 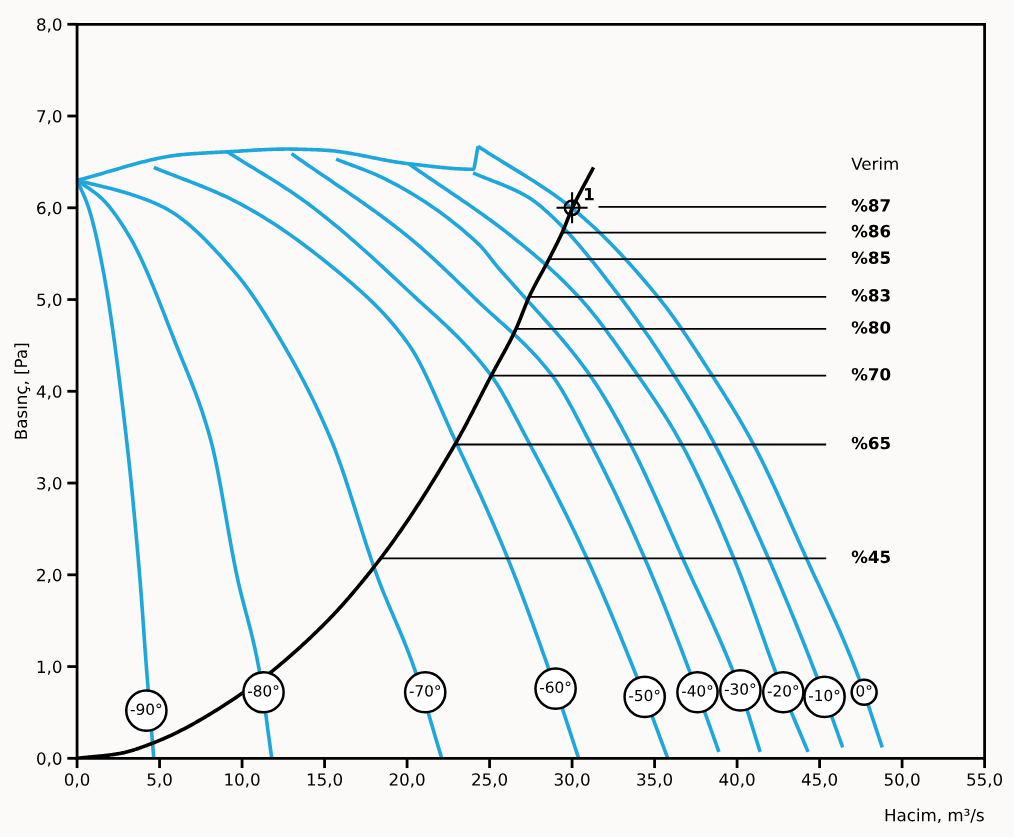 I want to click on annotation: -80°, so click(x=263, y=691).